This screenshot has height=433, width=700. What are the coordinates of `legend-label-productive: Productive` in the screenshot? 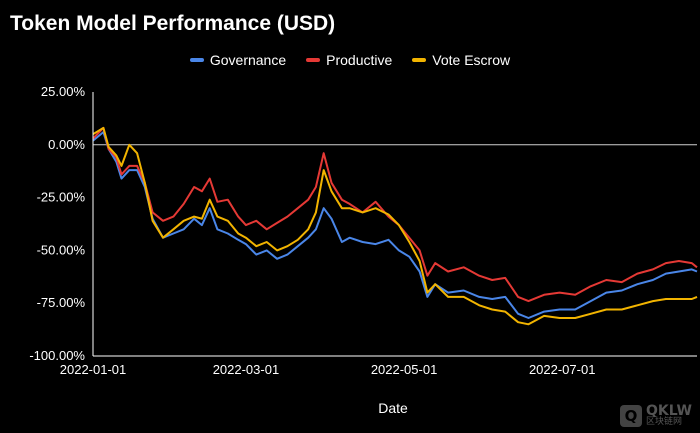 It's located at (359, 60).